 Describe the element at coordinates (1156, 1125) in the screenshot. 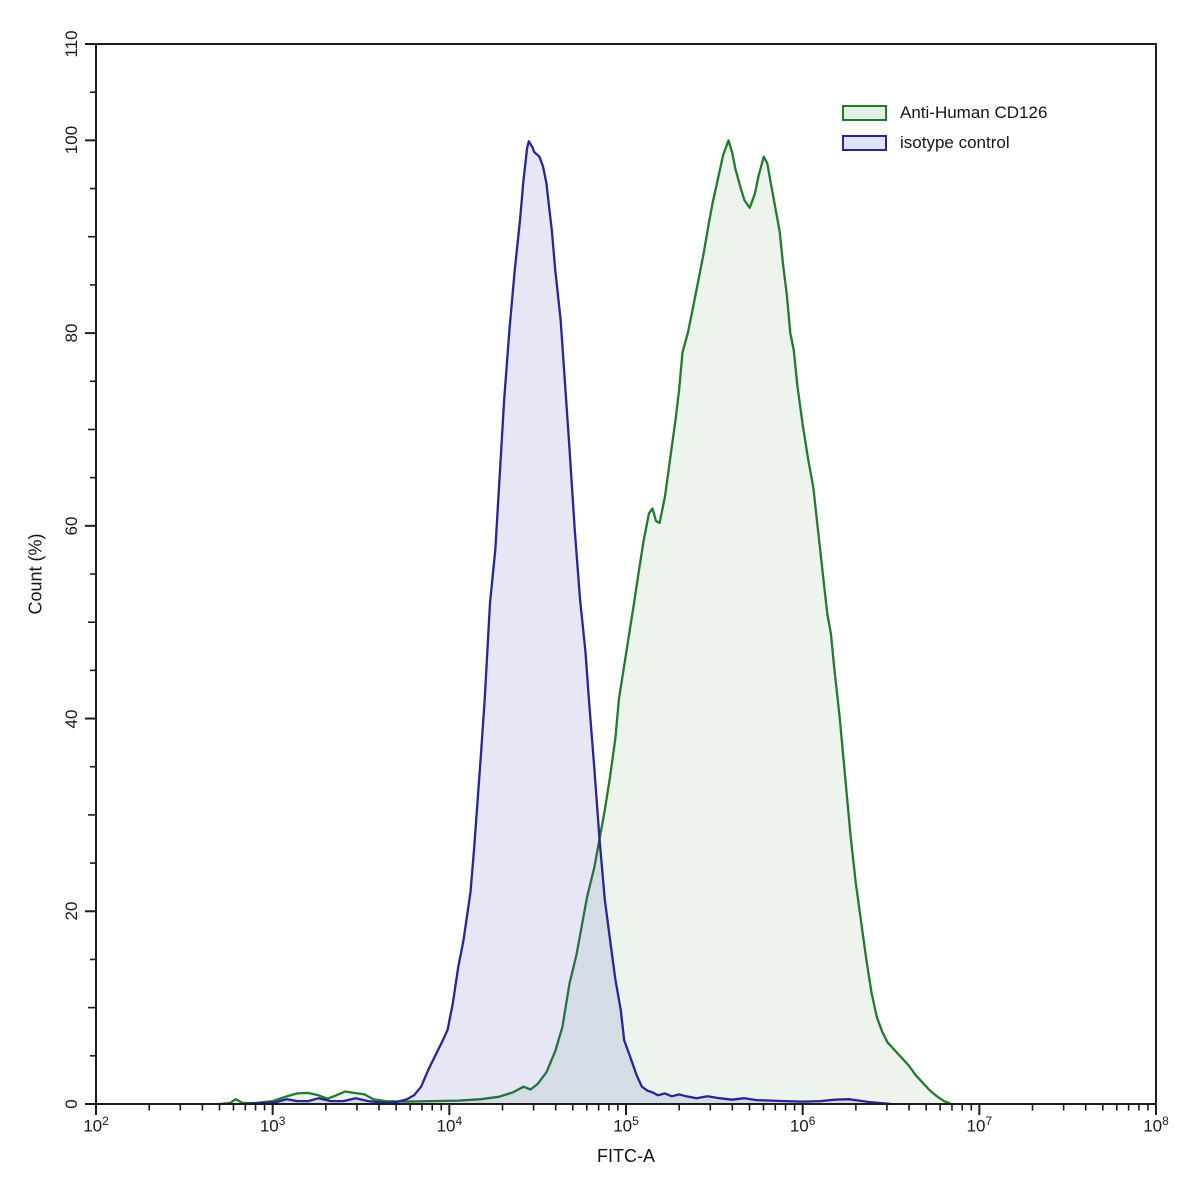

I see `x-tick-label-1e8: 10⁸` at that location.